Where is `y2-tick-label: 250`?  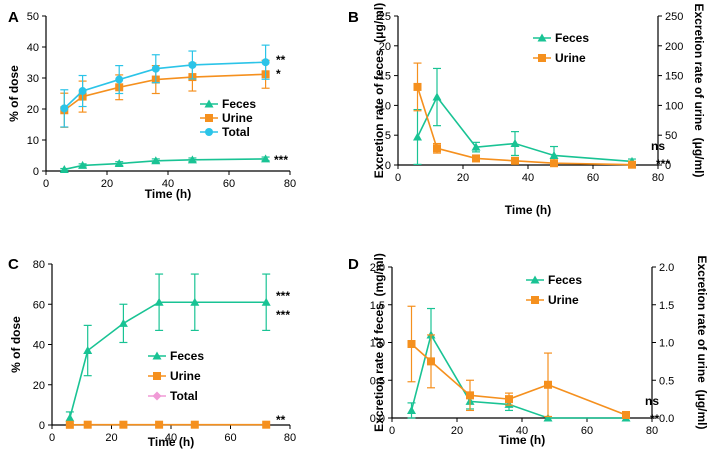 y2-tick-label: 250 is located at coordinates (674, 17).